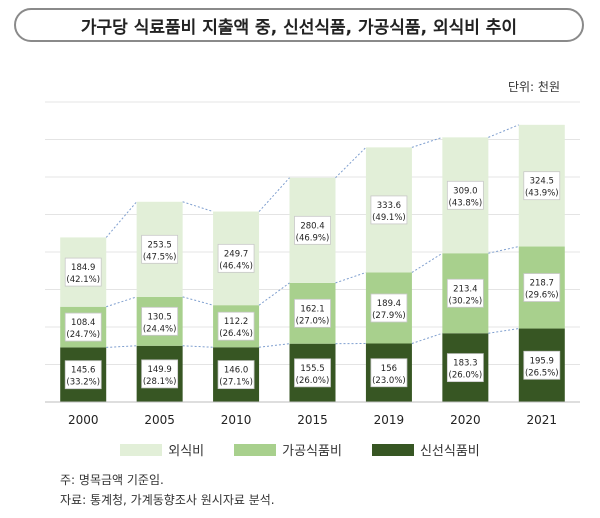  What do you see at coordinates (83, 420) in the screenshot?
I see `x-tick-label: 2000` at bounding box center [83, 420].